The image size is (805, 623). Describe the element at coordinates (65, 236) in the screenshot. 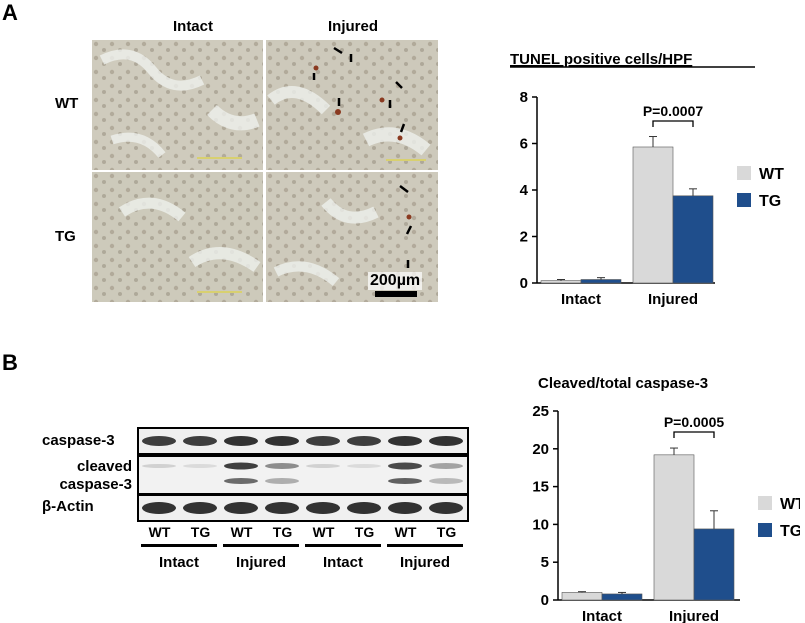

I see `row-header-tg: TG` at that location.